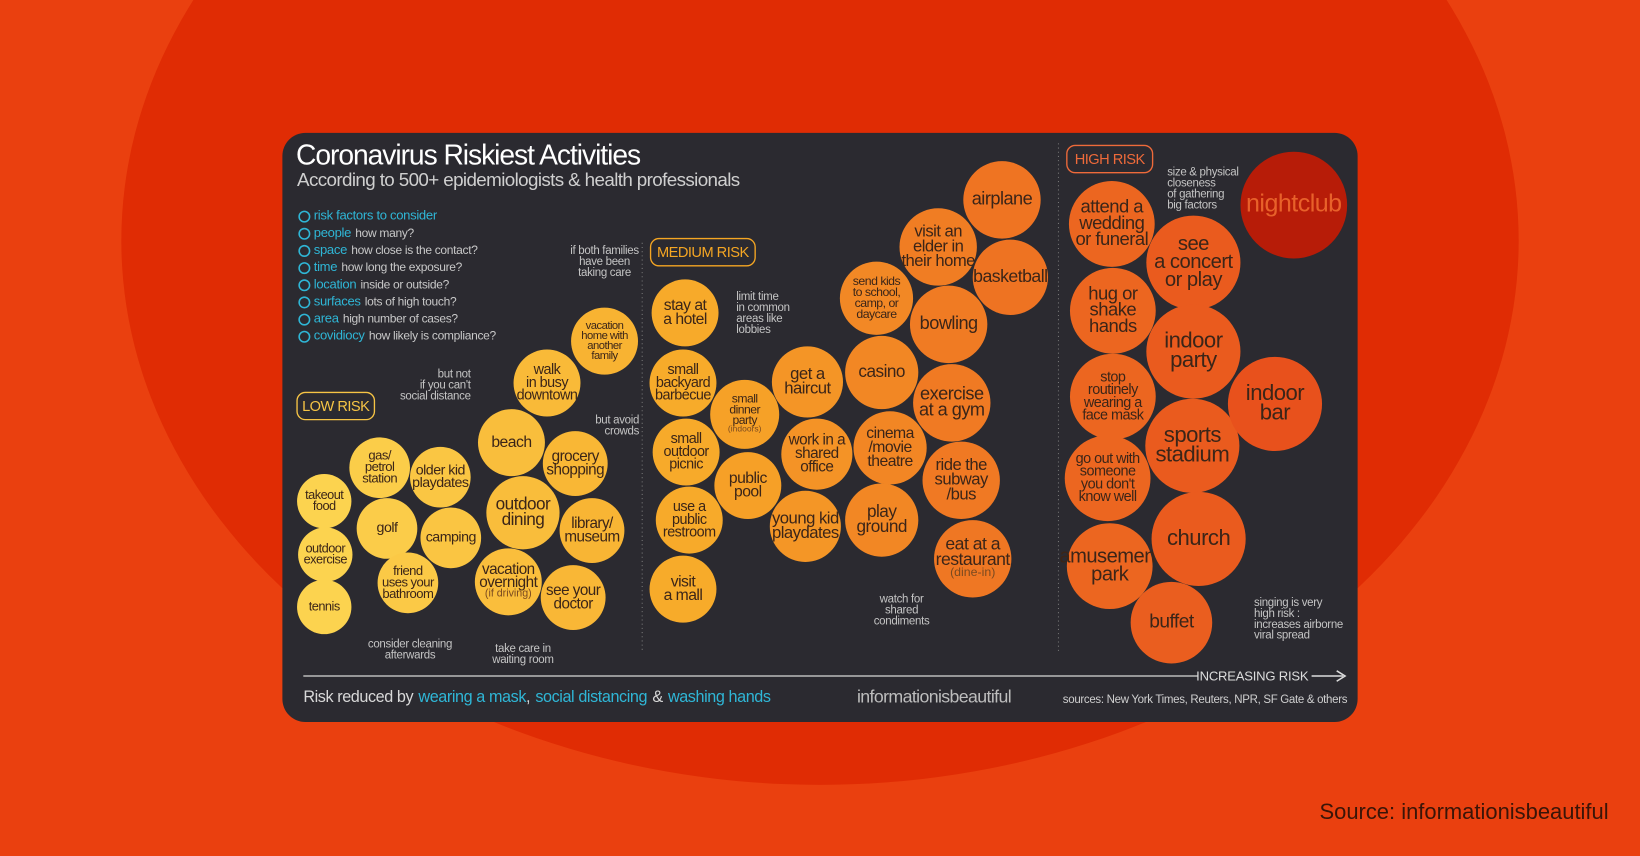 The image size is (1640, 856). What do you see at coordinates (508, 594) in the screenshot?
I see `activity-note: (if driving)` at bounding box center [508, 594].